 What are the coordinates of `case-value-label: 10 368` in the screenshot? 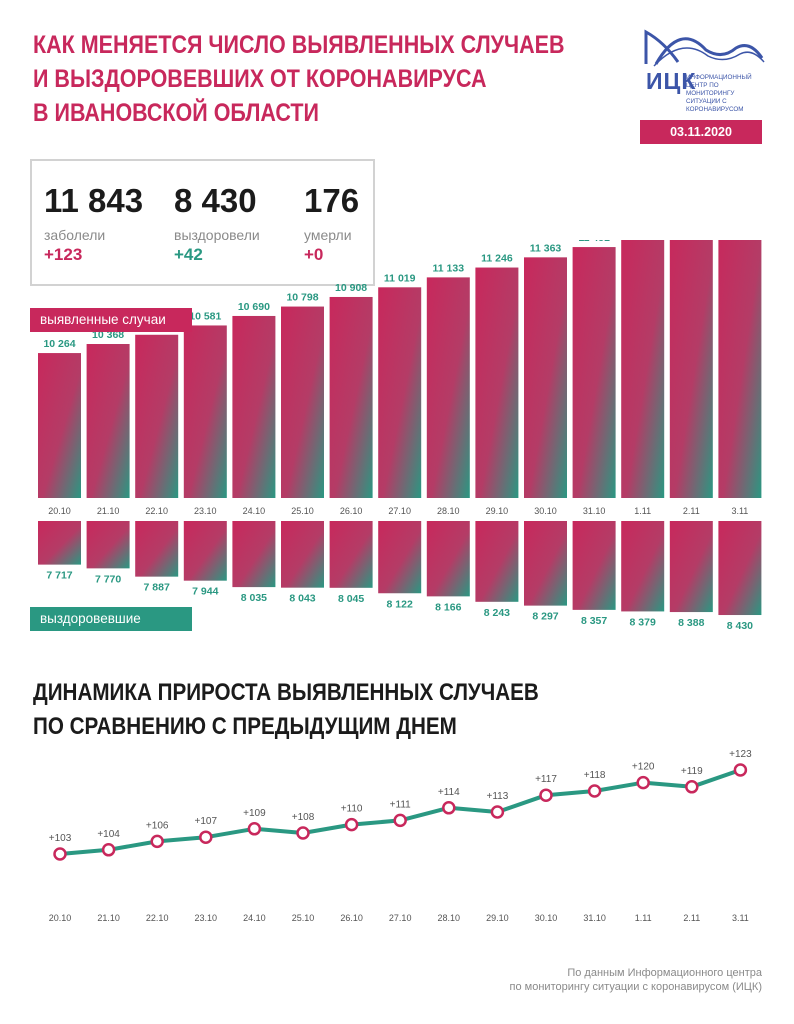 It's located at (108, 335).